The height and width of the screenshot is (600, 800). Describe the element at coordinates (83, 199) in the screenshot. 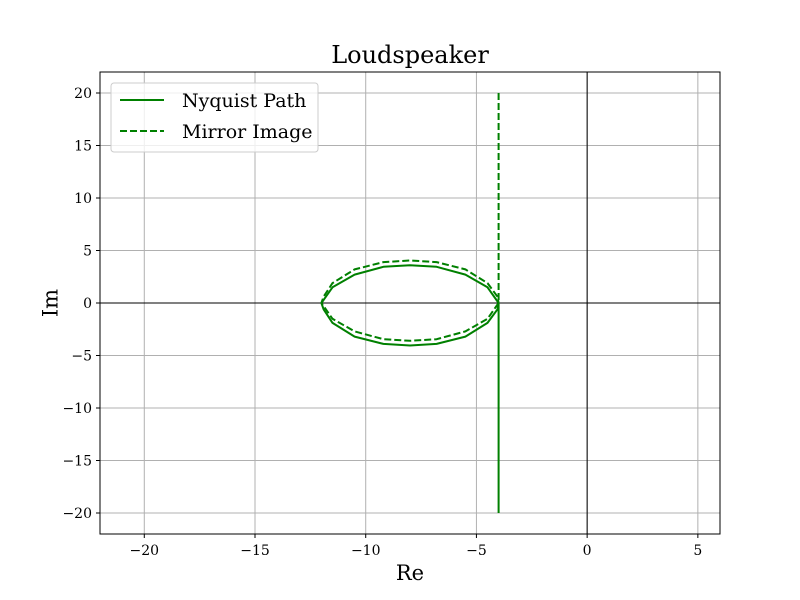

I see `y-tick-label: 10` at that location.